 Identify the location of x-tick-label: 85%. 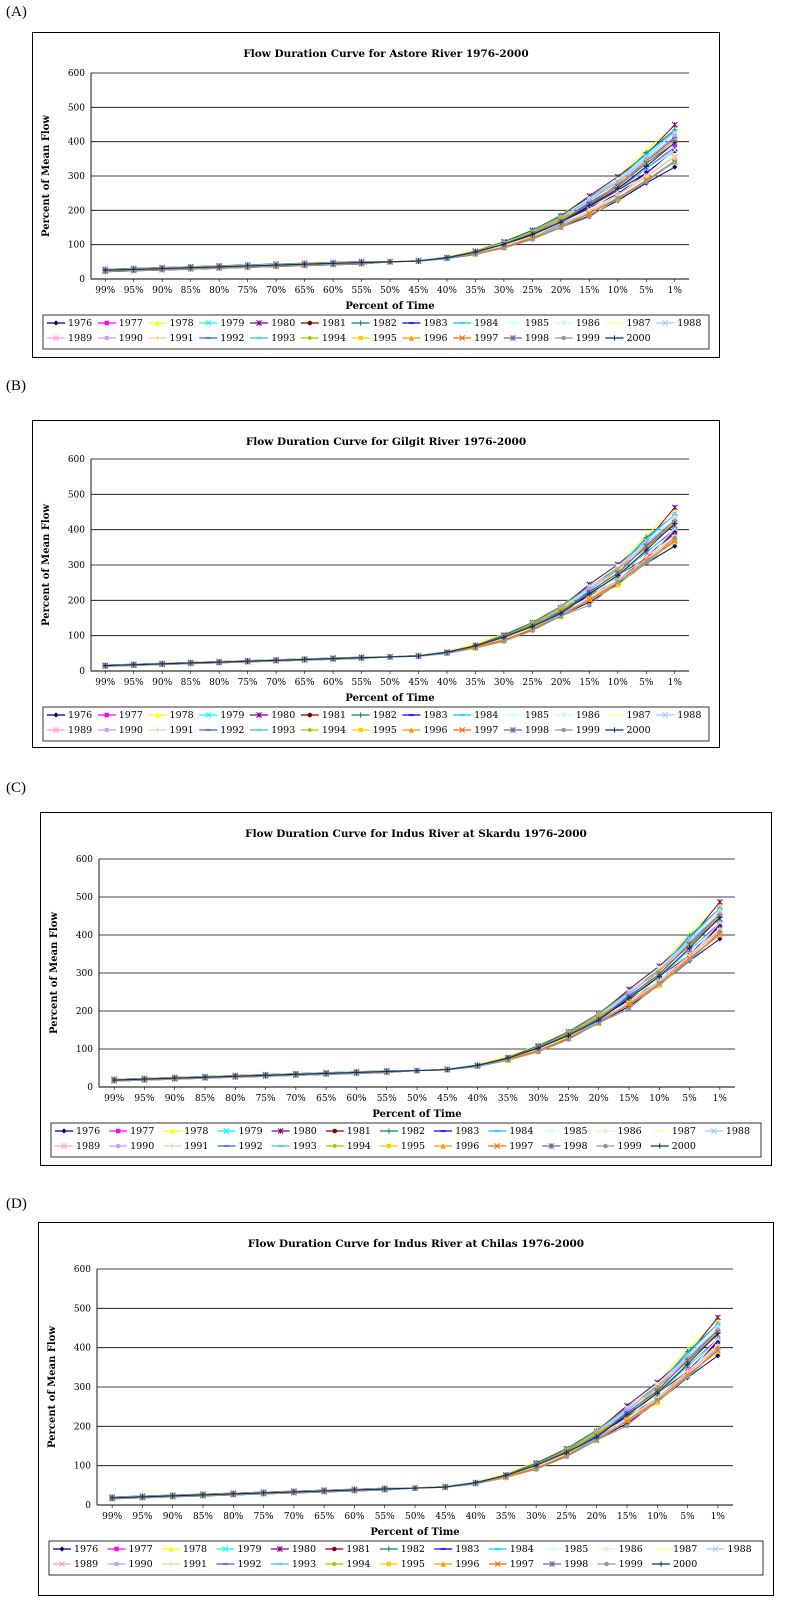
(191, 291).